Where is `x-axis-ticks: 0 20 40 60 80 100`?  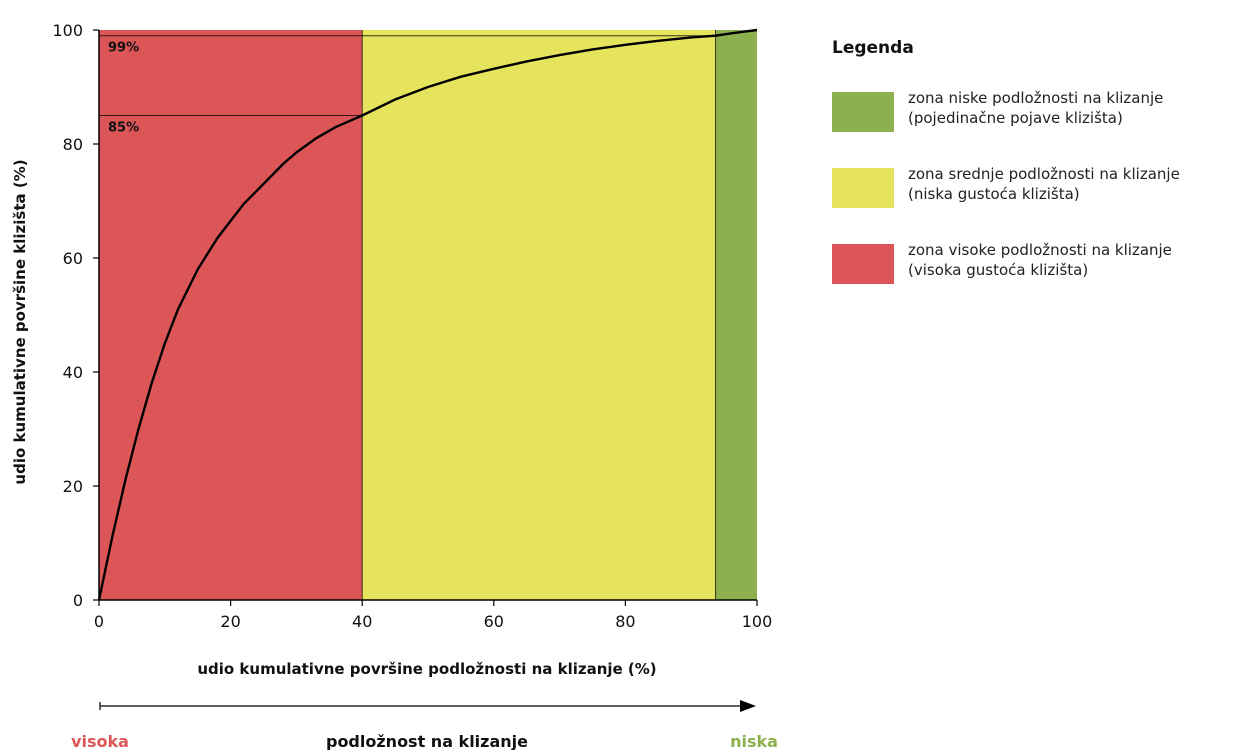 x-axis-ticks: 0 20 40 60 80 100 is located at coordinates (433, 615).